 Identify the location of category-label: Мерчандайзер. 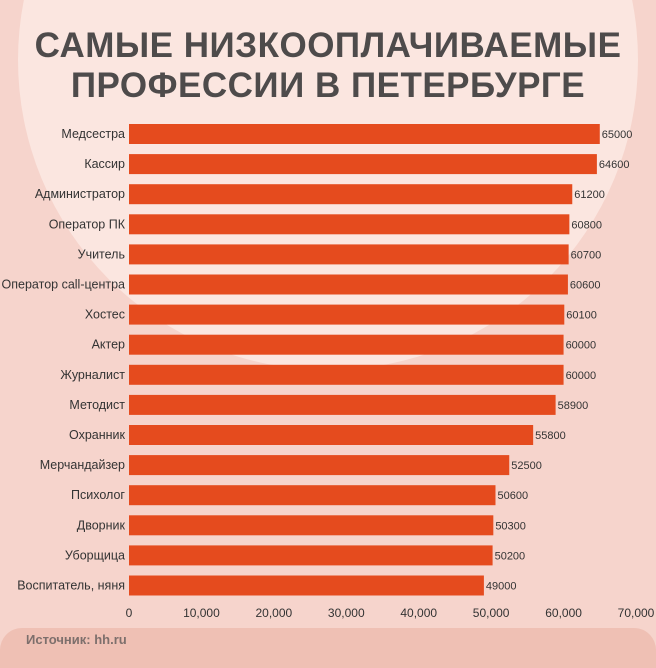
(82, 465).